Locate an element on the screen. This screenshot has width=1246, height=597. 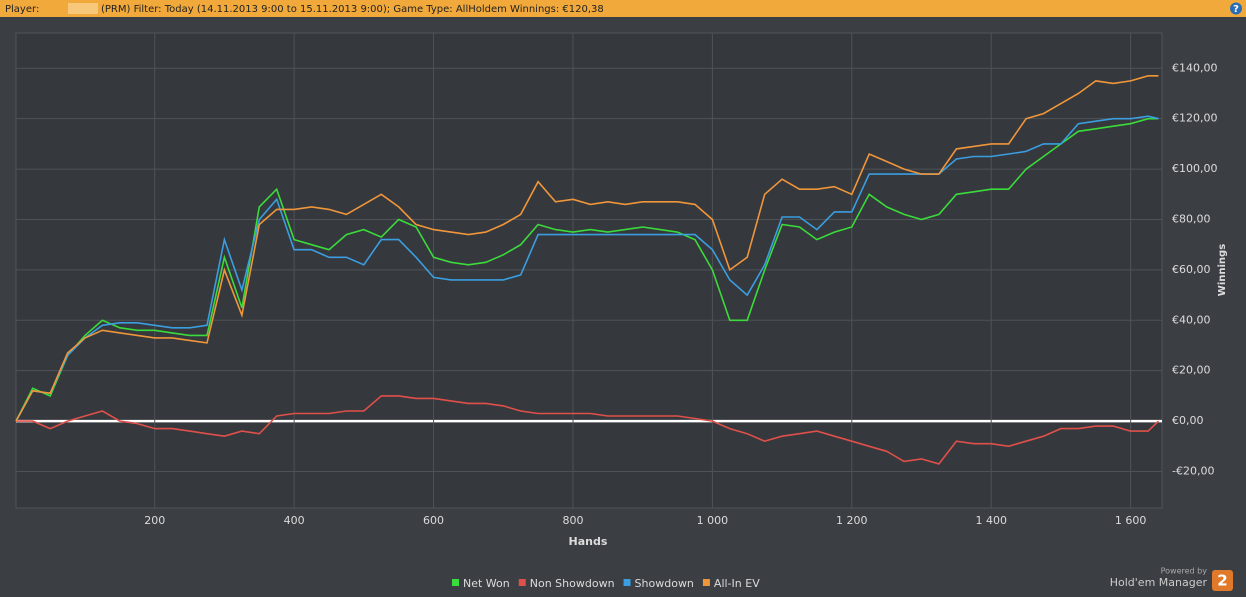
y-tick-label: €120,00 is located at coordinates (1195, 118).